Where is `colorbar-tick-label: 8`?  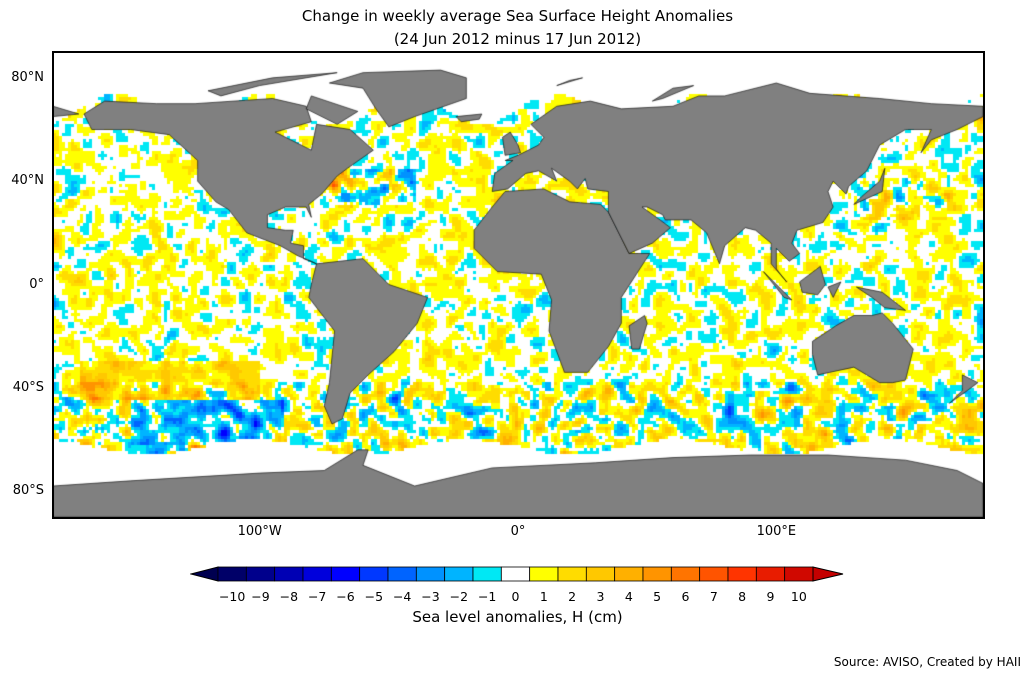 colorbar-tick-label: 8 is located at coordinates (742, 596).